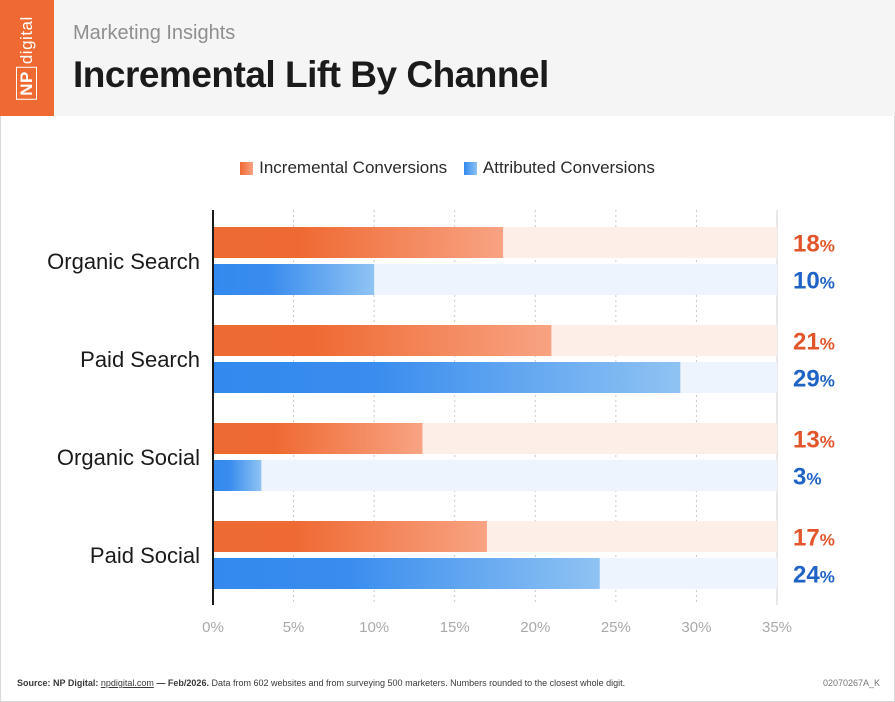 Image resolution: width=895 pixels, height=702 pixels. I want to click on x-tick-label: 0%, so click(213, 627).